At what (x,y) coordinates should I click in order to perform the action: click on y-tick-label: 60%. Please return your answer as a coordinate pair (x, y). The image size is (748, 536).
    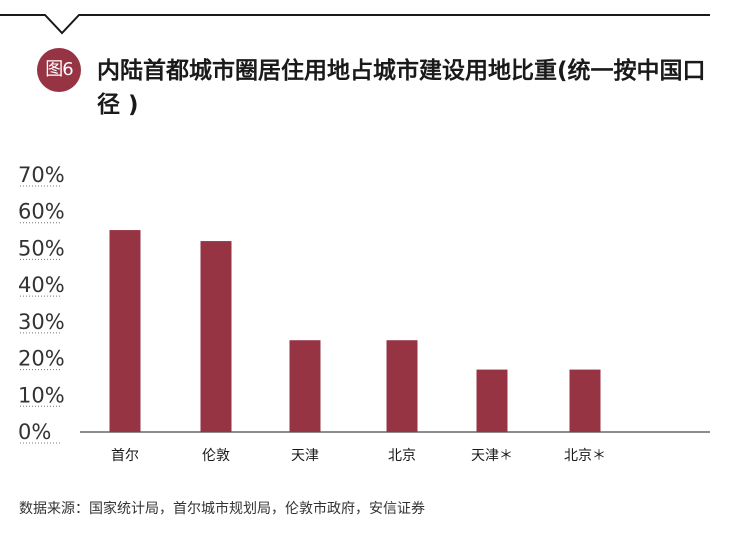
    Looking at the image, I should click on (41, 212).